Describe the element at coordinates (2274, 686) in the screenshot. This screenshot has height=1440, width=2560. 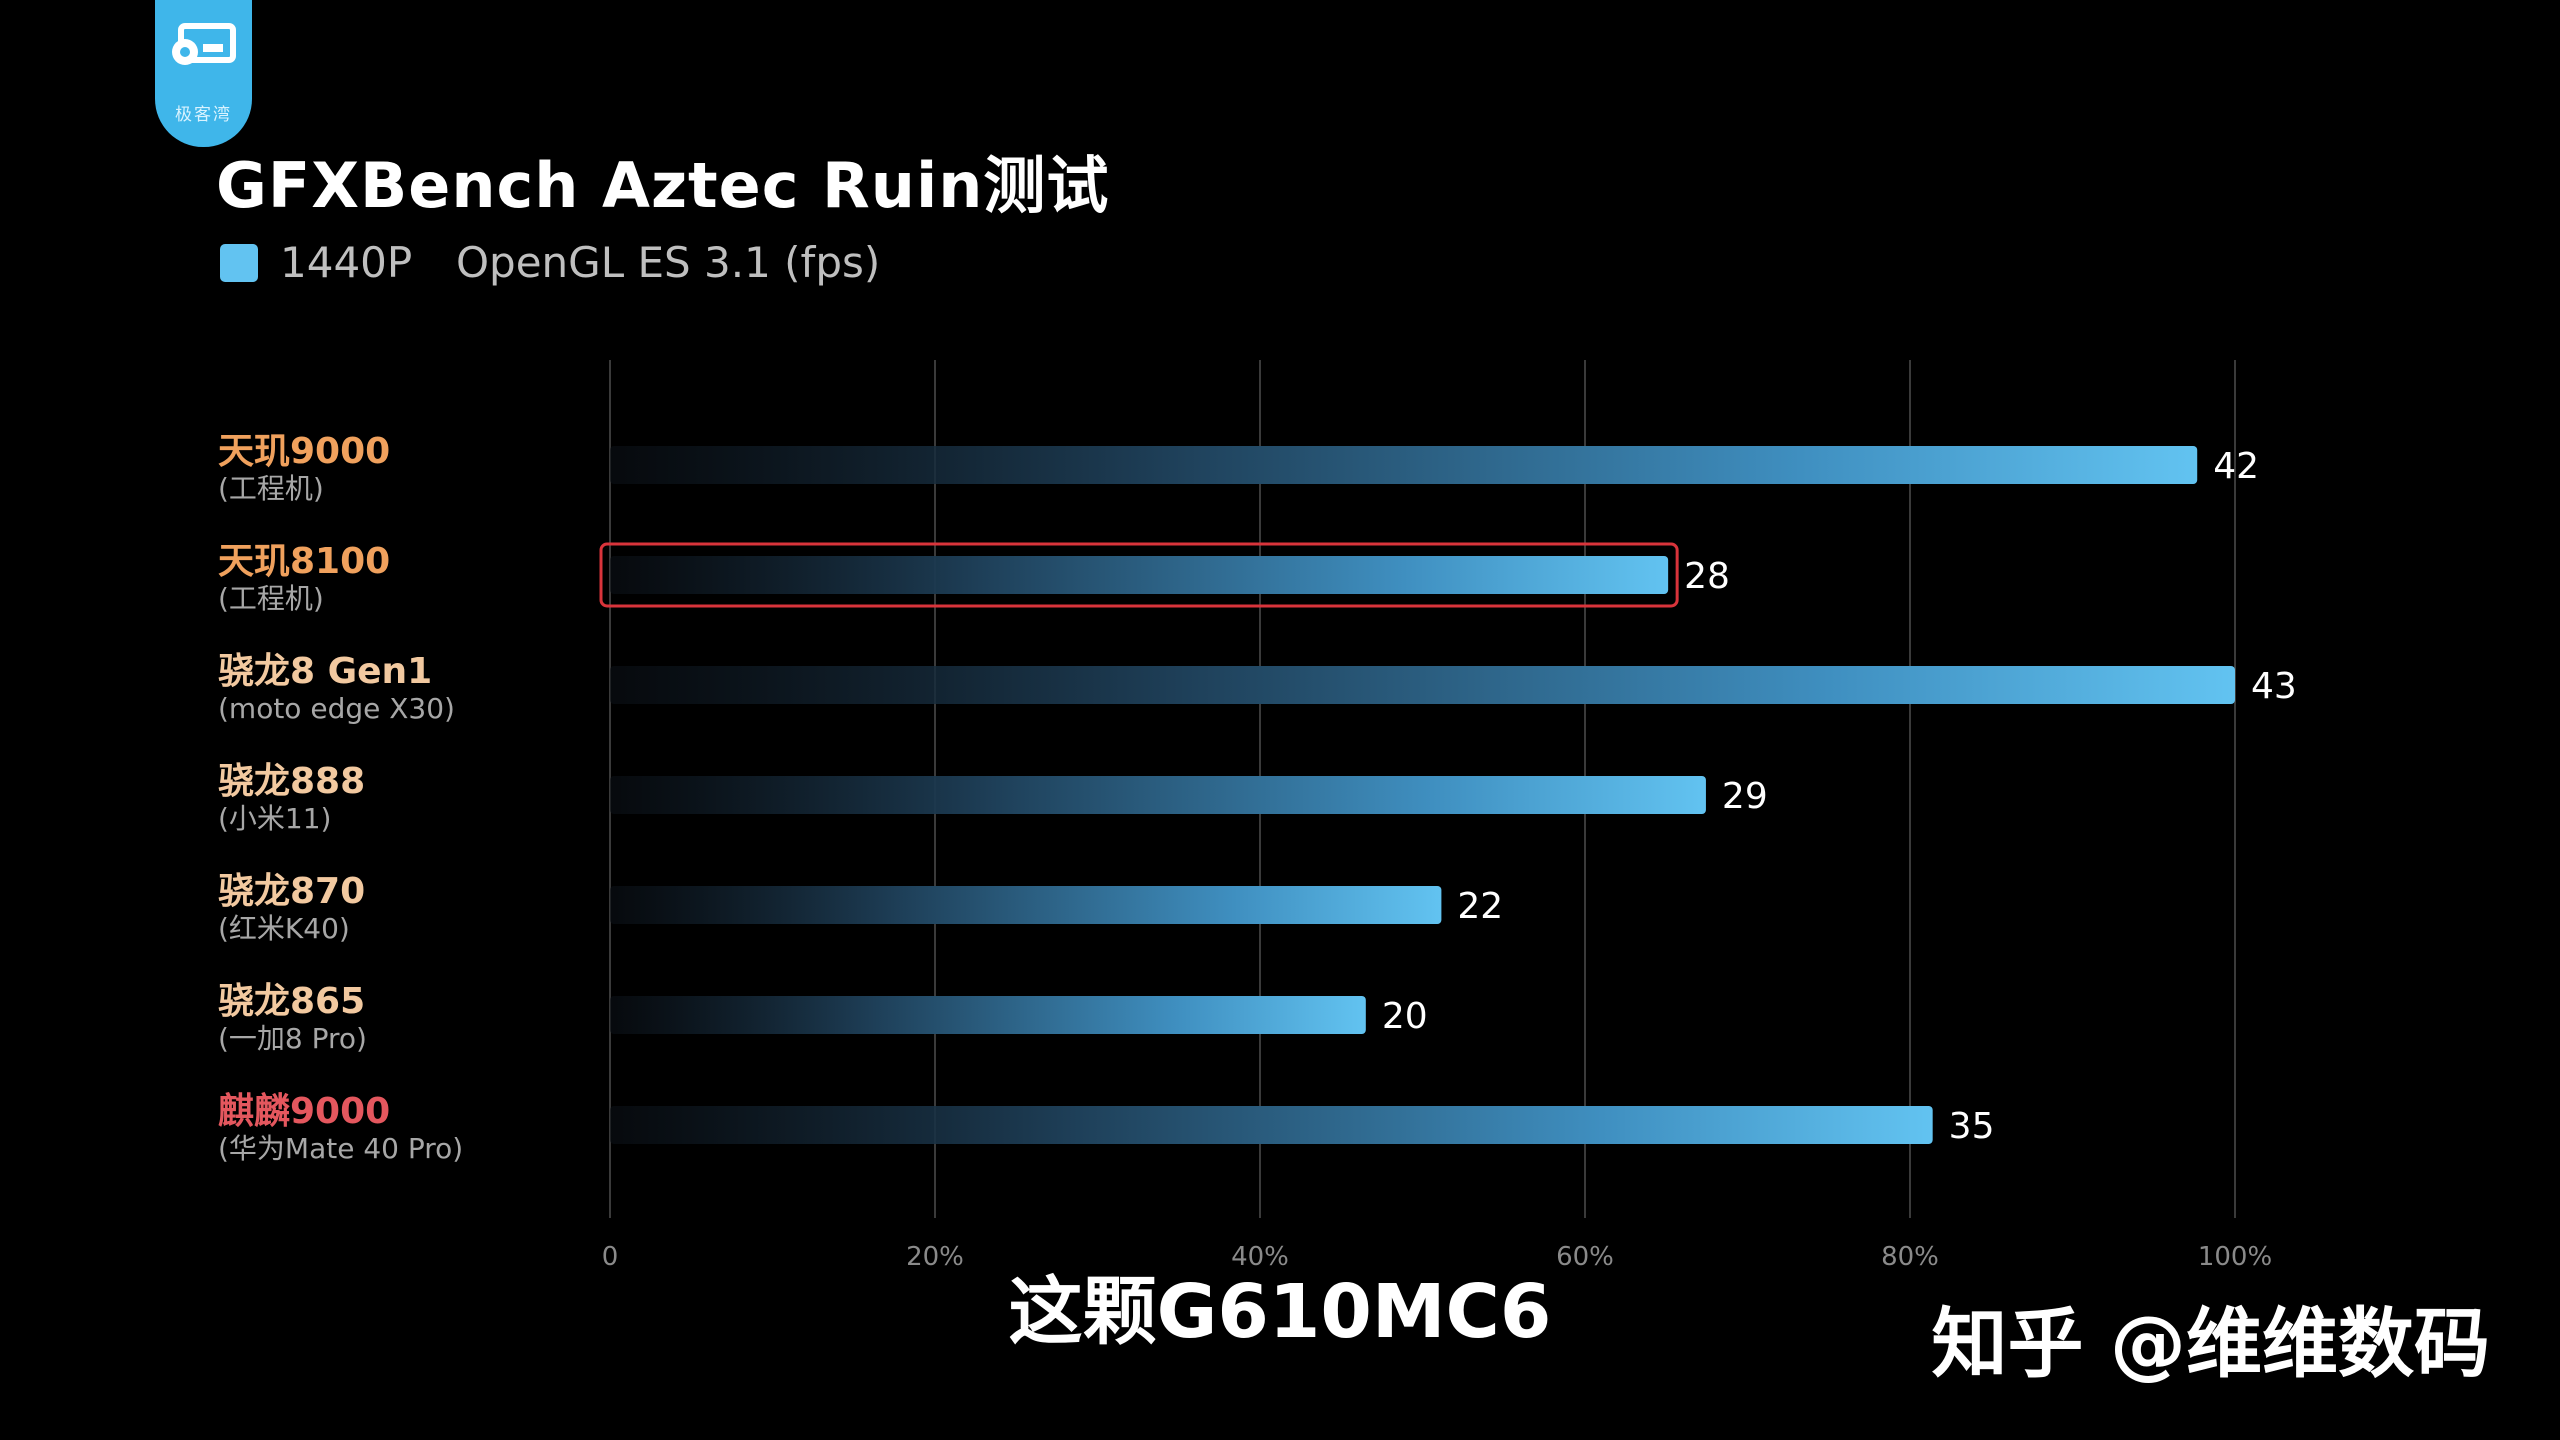
I see `data-label: 43` at that location.